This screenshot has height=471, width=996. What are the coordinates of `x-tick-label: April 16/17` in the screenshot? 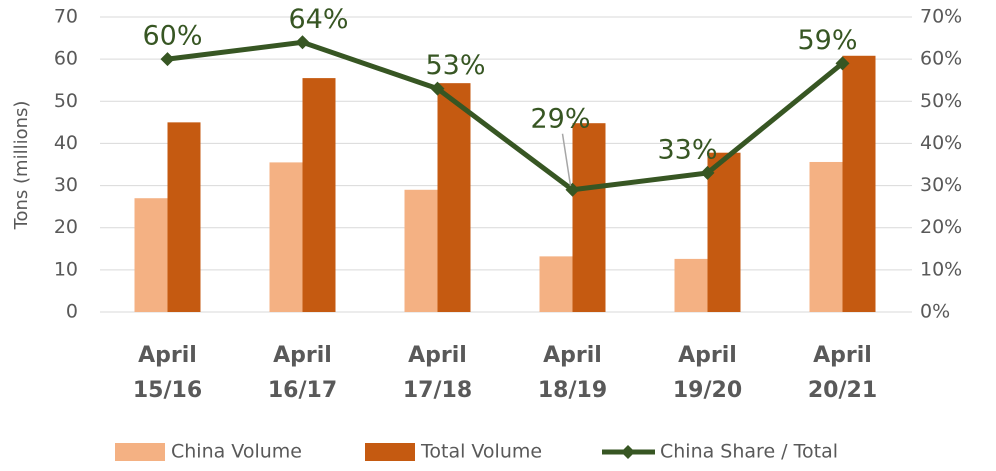 It's located at (302, 373).